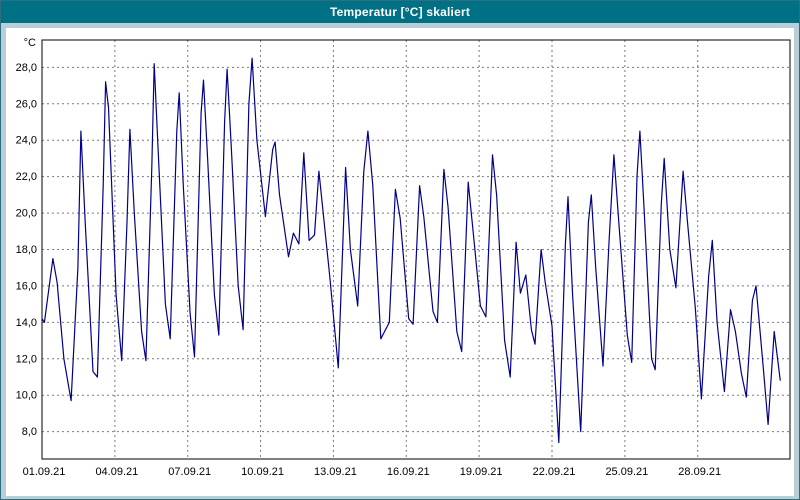 The image size is (800, 500). What do you see at coordinates (262, 472) in the screenshot?
I see `x-tick-label: 10.09.21` at bounding box center [262, 472].